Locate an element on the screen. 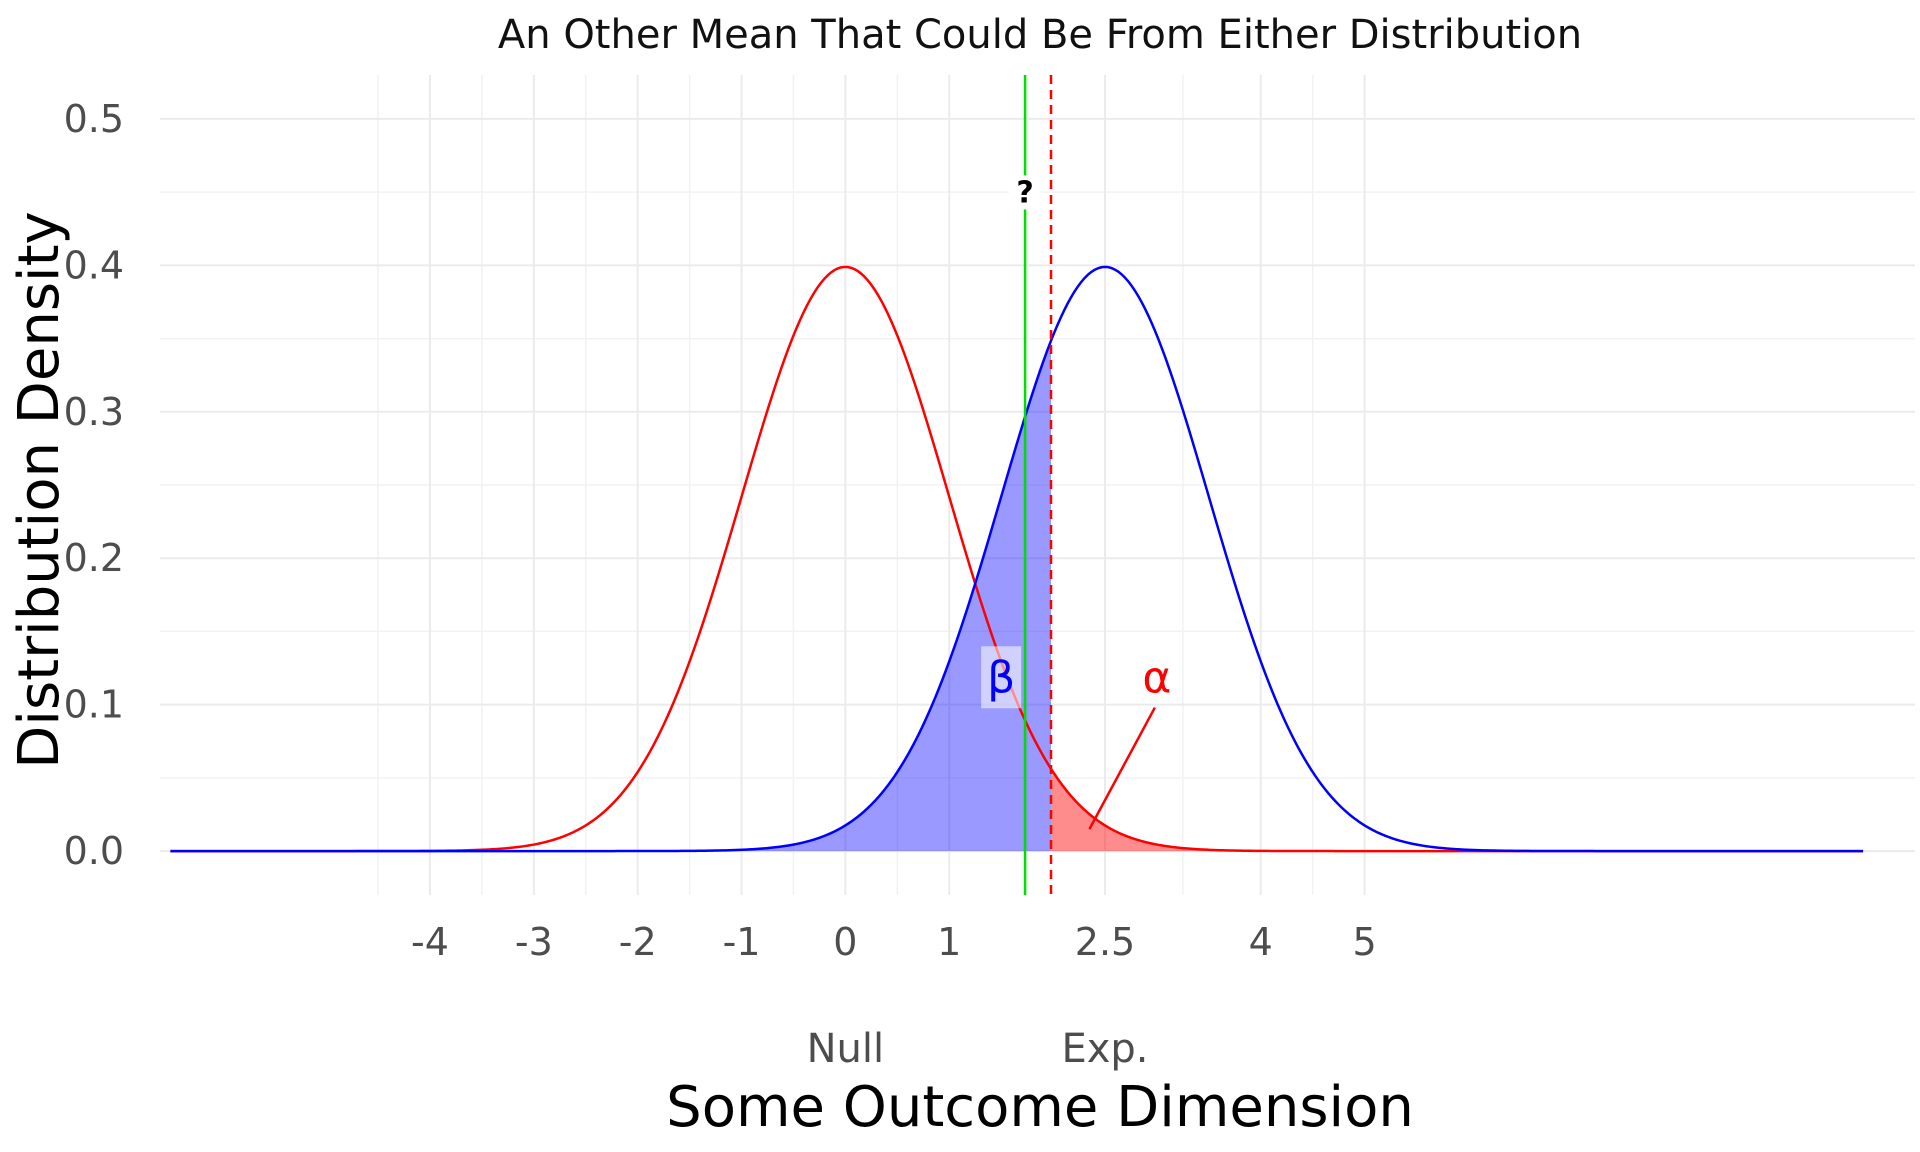 The width and height of the screenshot is (1920, 1152). beta-label-background is located at coordinates (1001, 677).